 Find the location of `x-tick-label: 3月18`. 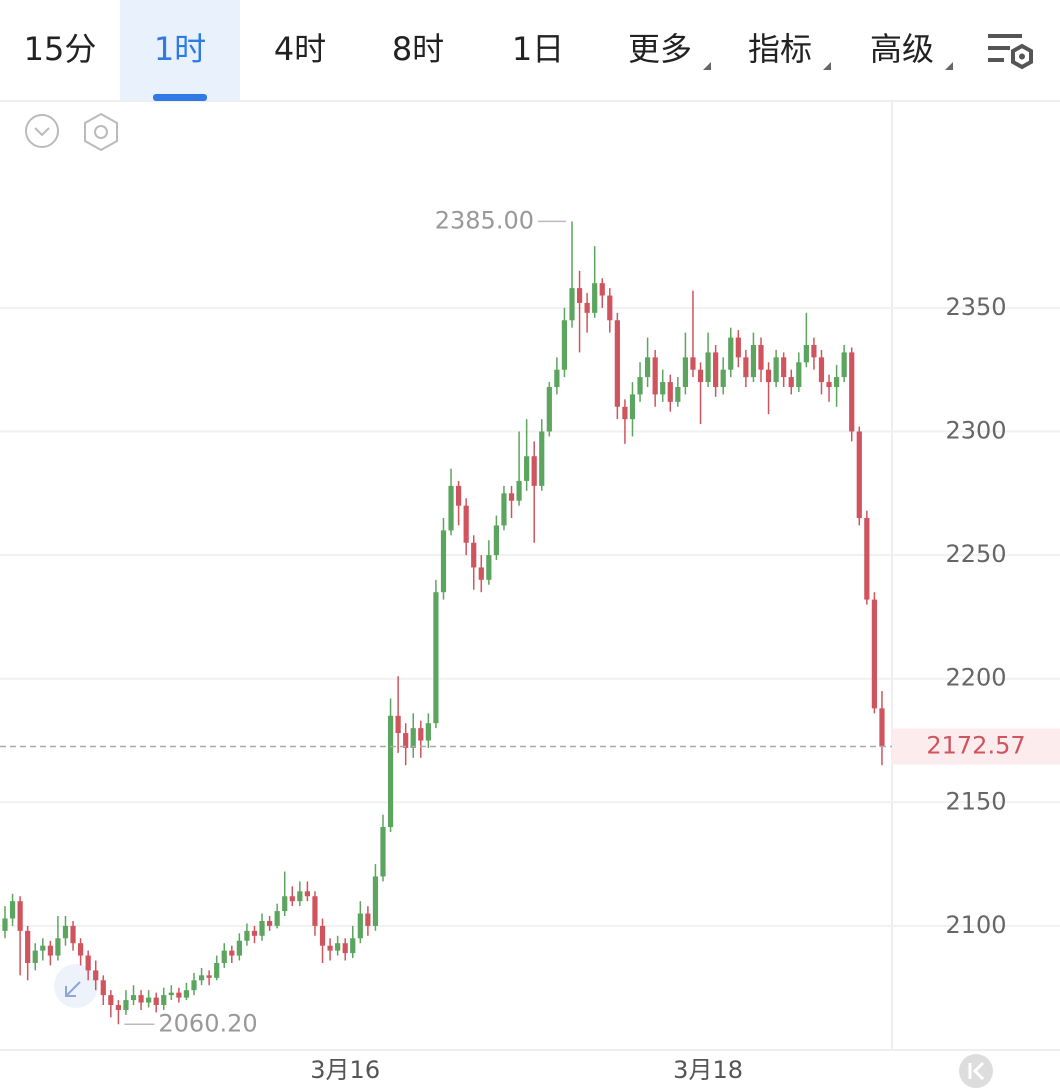

x-tick-label: 3月18 is located at coordinates (708, 1070).